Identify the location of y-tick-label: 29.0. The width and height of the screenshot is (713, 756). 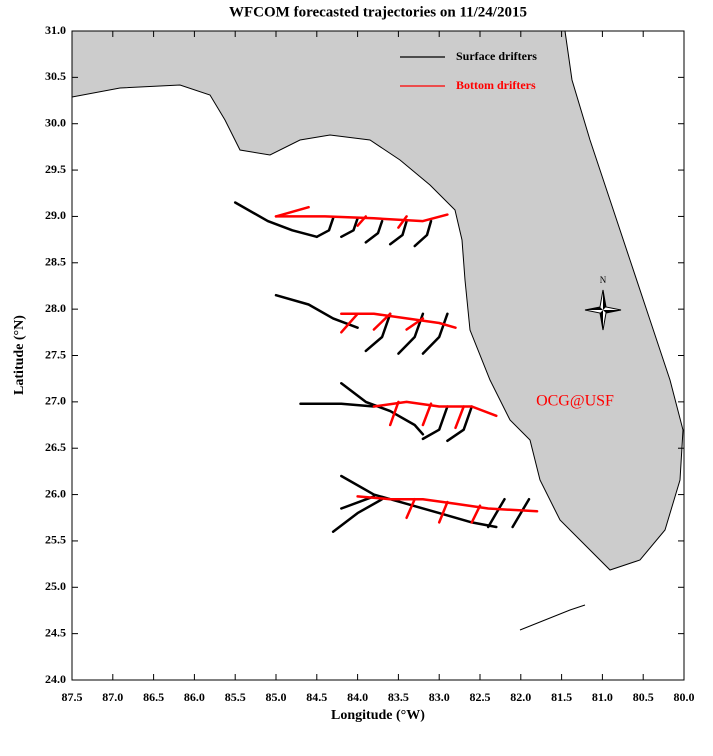
(55, 215).